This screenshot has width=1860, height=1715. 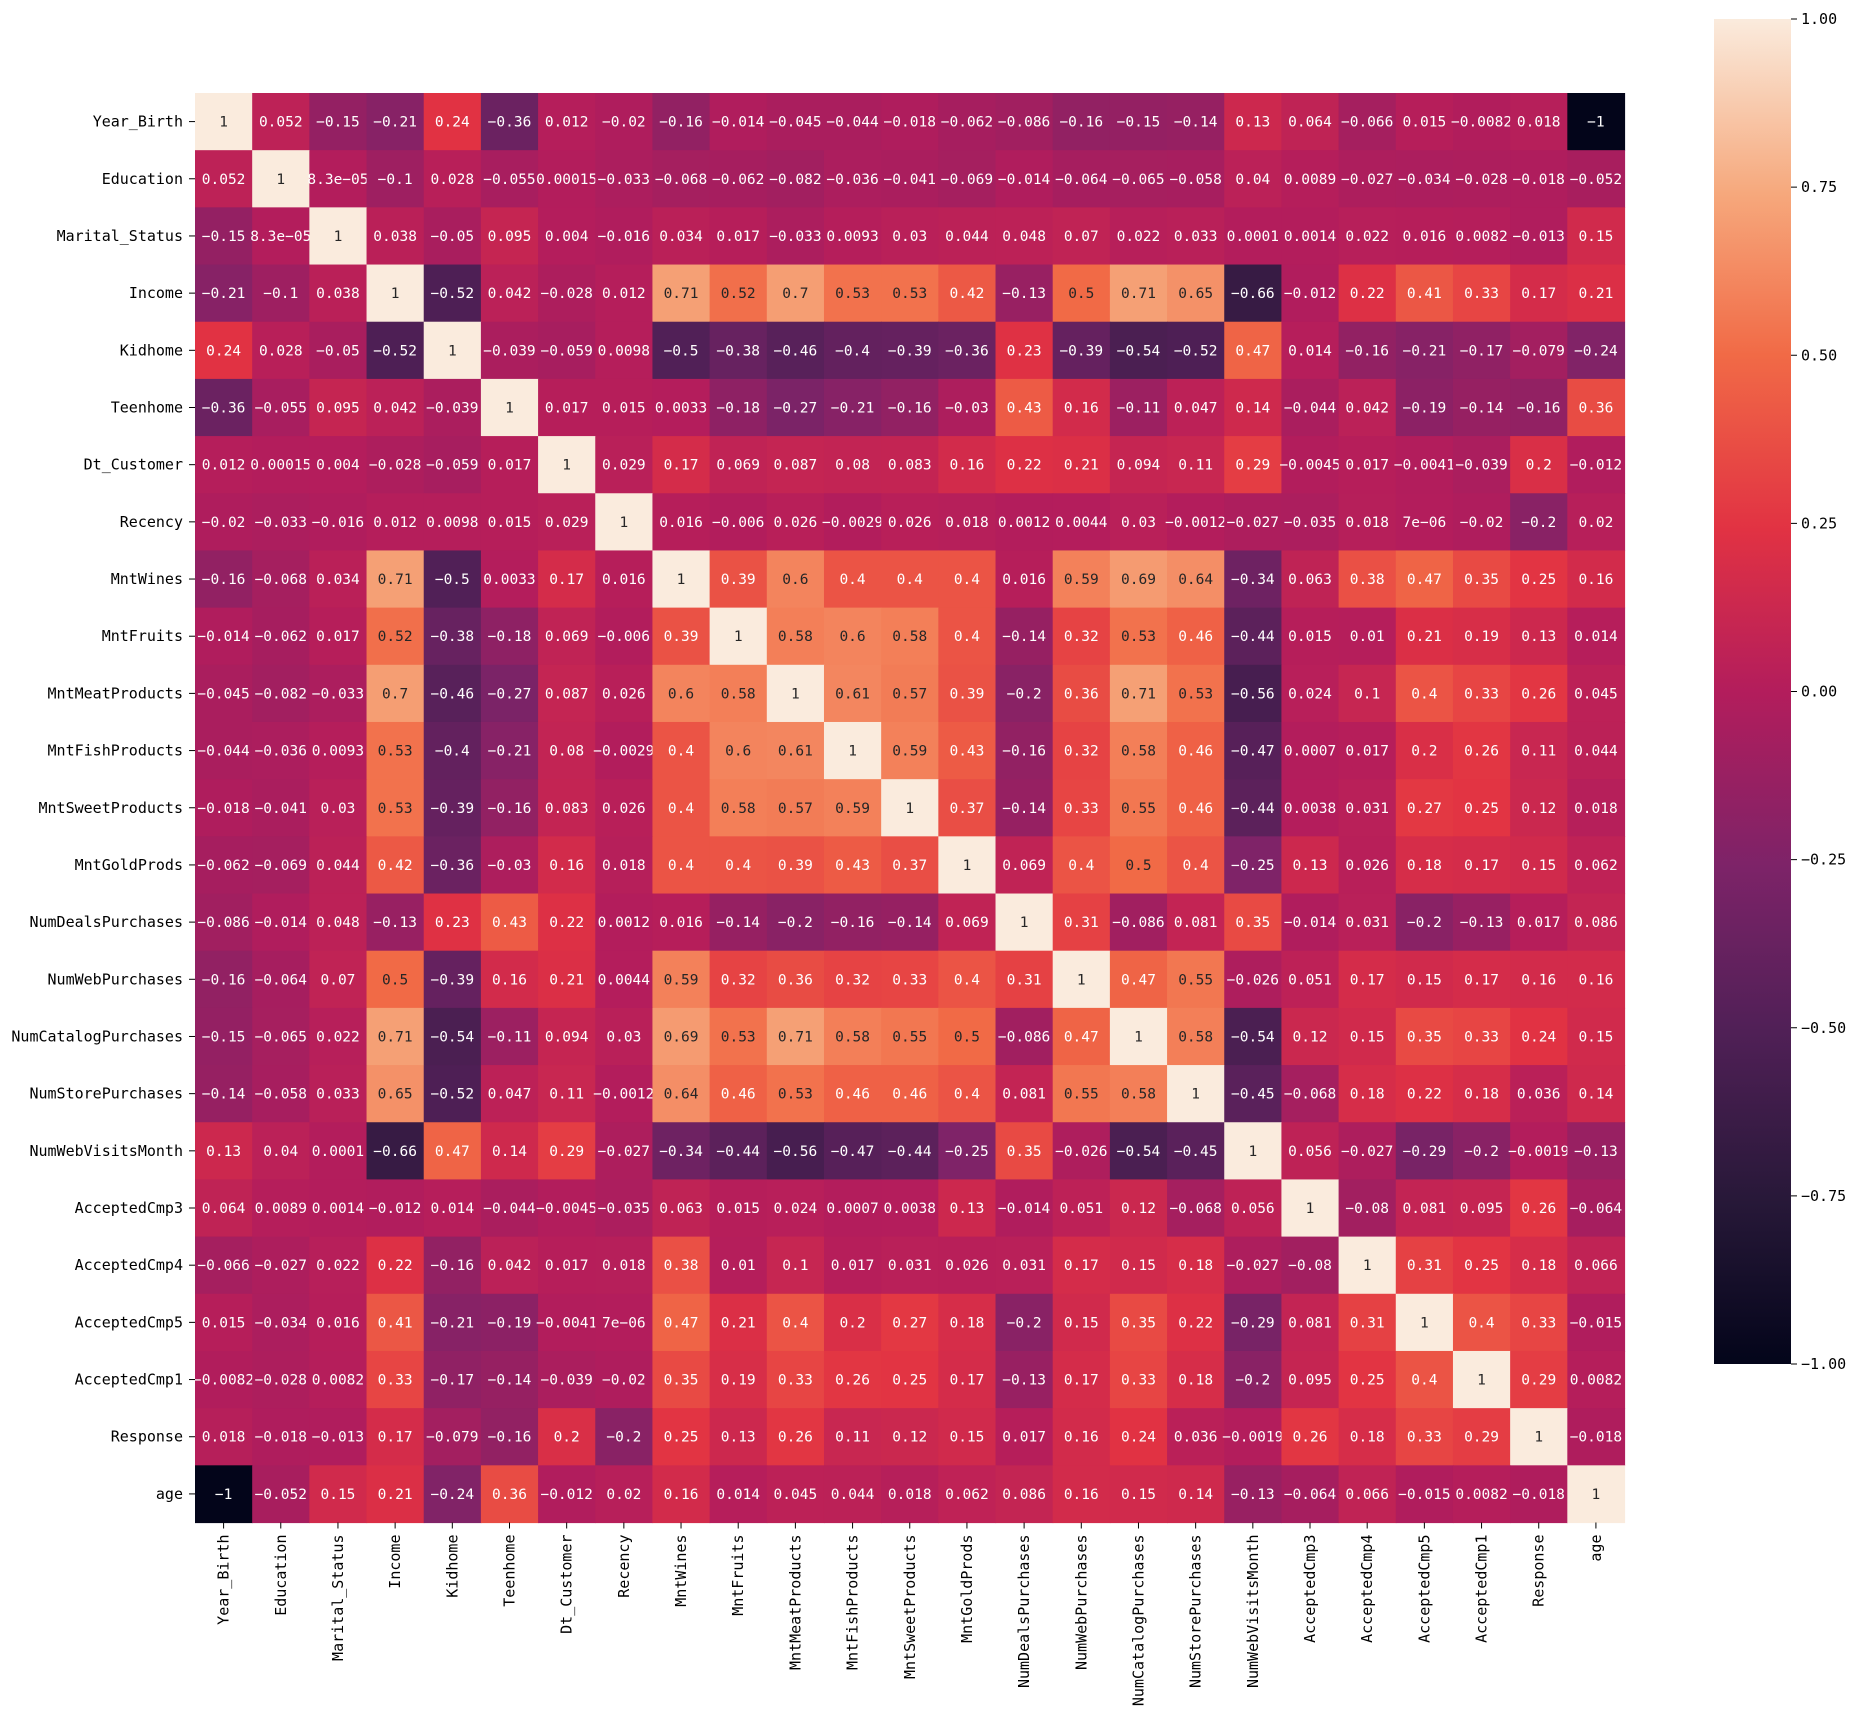 What do you see at coordinates (1253, 1612) in the screenshot?
I see `x-tick-label: NumWebVisitsMonth` at bounding box center [1253, 1612].